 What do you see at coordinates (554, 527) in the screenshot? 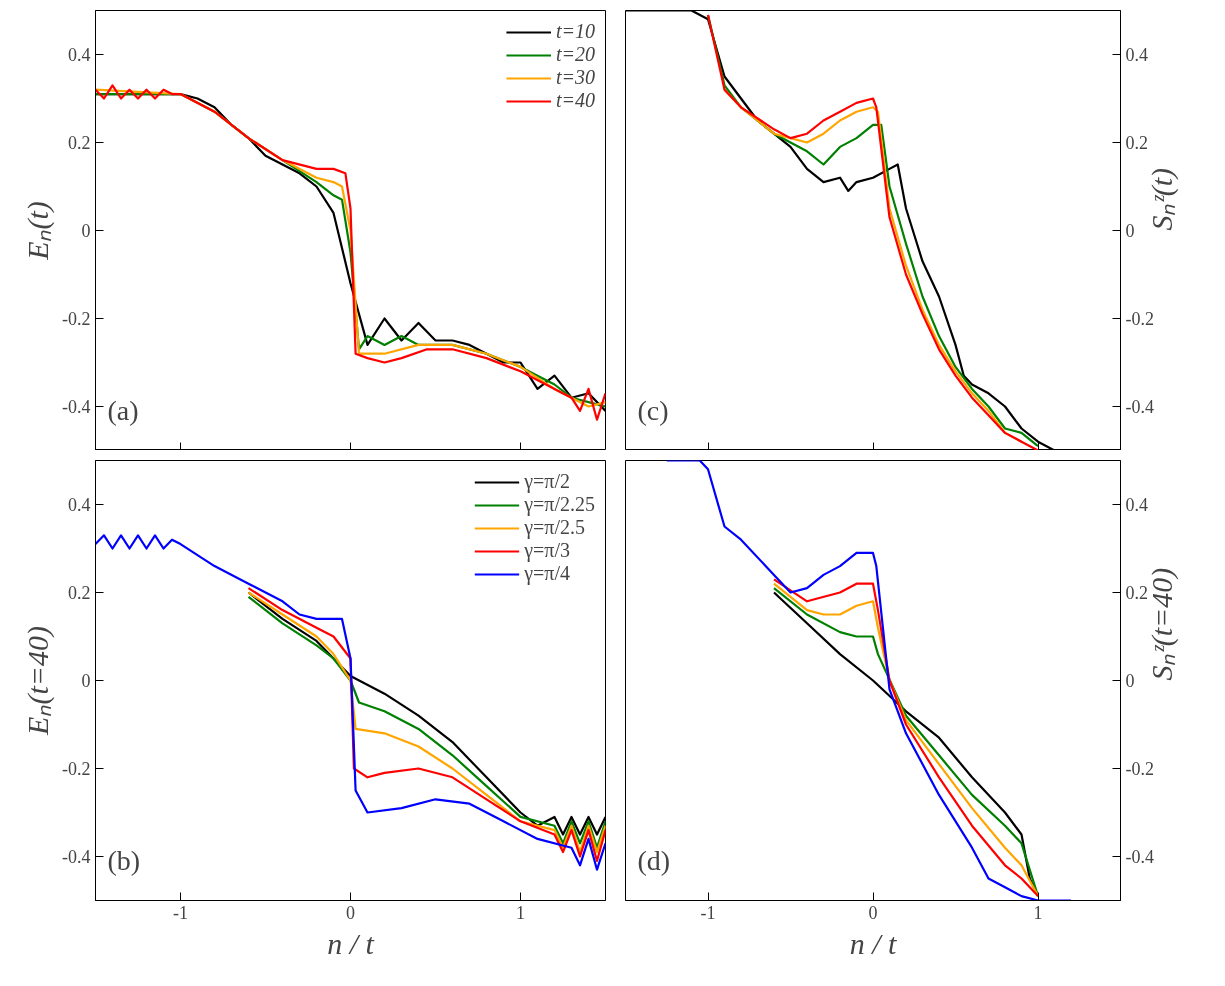
I see `legend-label: γ=π/2.5` at bounding box center [554, 527].